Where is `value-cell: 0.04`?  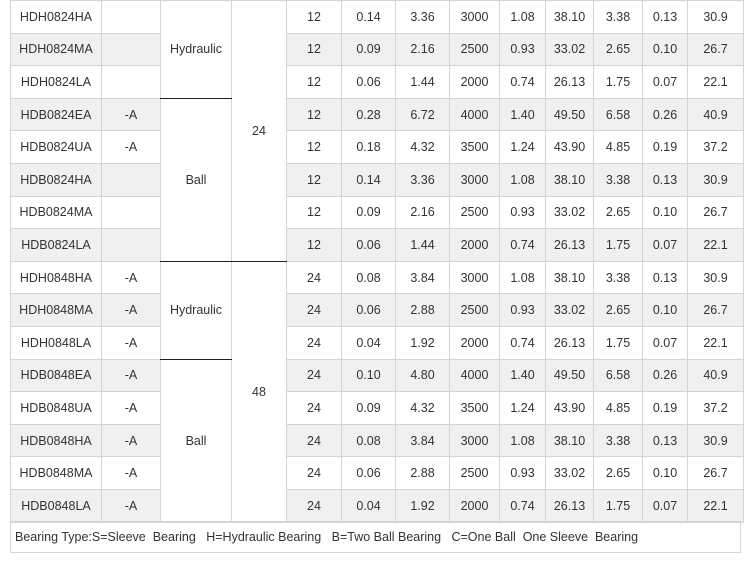 value-cell: 0.04 is located at coordinates (368, 342).